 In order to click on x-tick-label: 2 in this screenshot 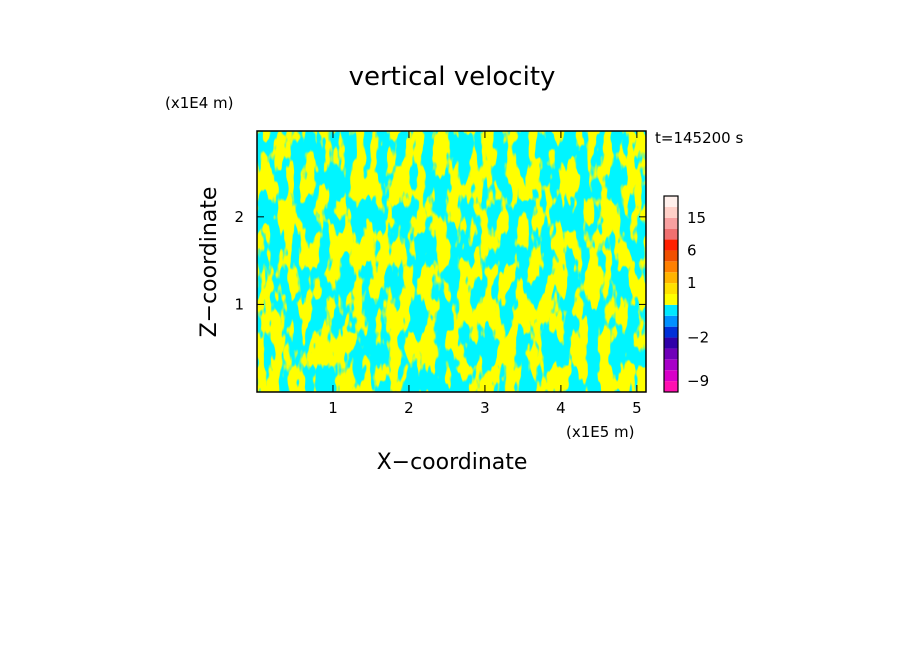, I will do `click(409, 408)`.